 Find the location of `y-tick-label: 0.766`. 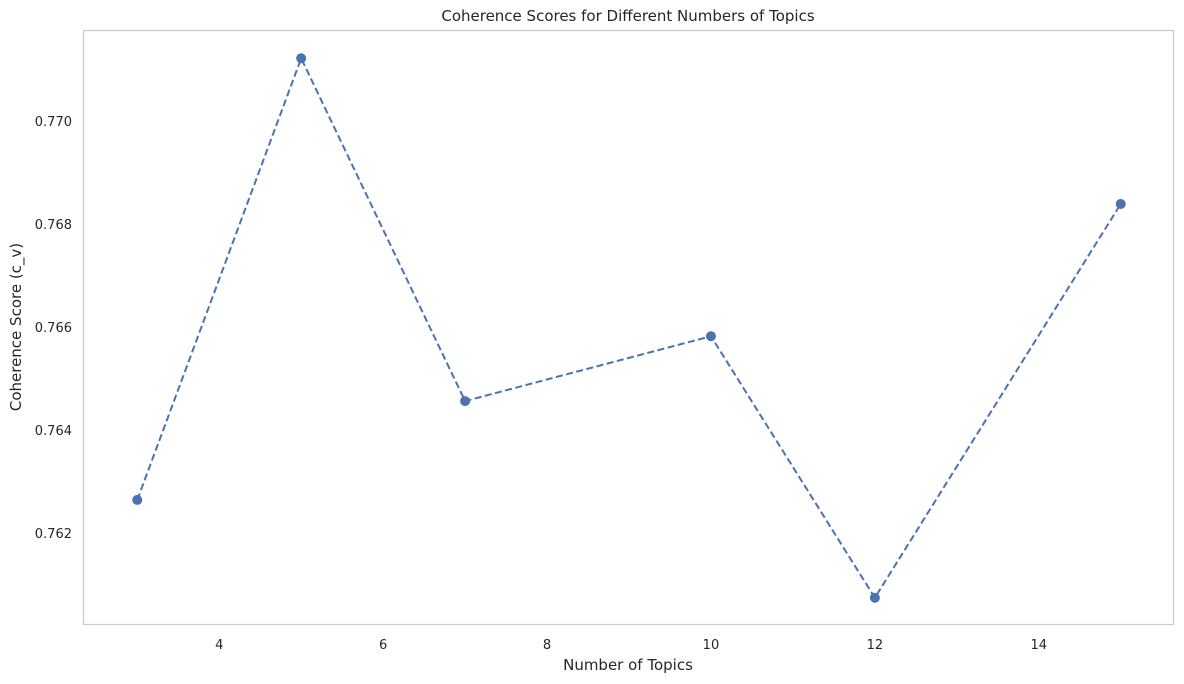

y-tick-label: 0.766 is located at coordinates (53, 328).